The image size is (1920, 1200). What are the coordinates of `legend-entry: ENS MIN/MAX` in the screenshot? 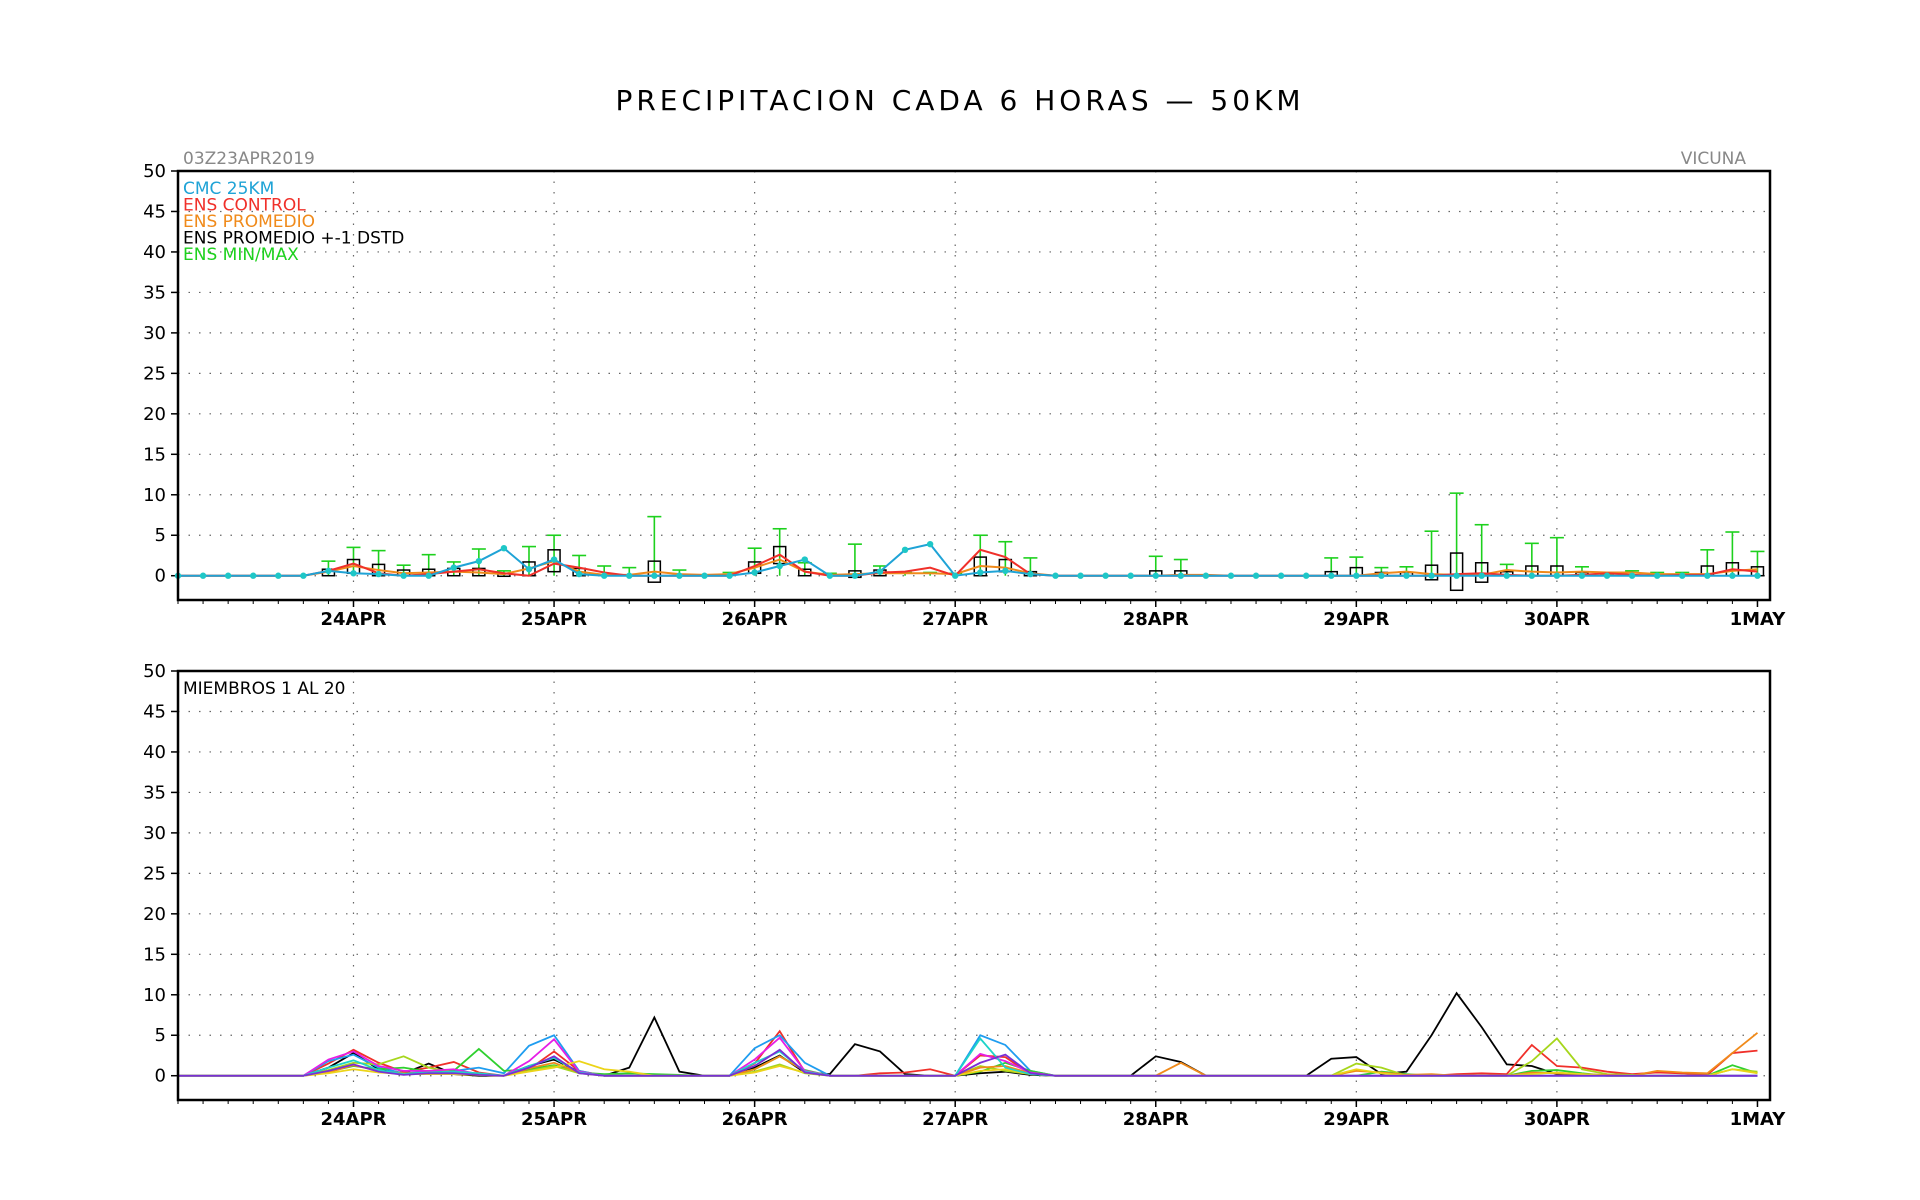 It's located at (241, 255).